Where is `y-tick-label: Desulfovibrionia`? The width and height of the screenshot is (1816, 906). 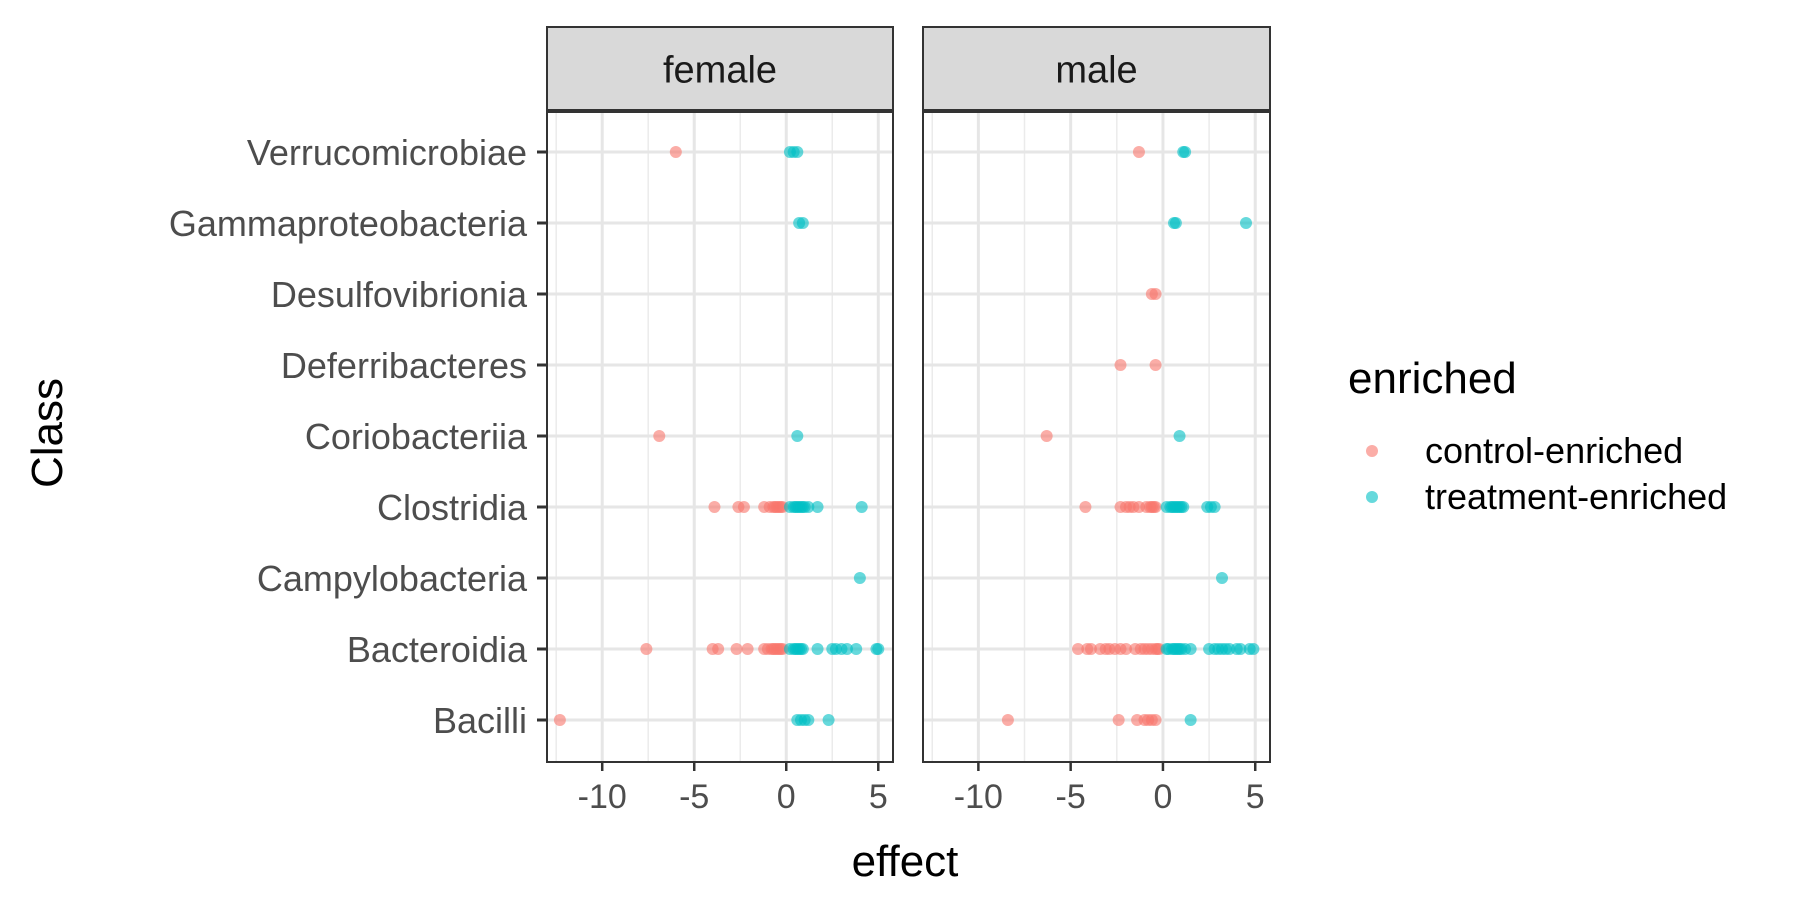 y-tick-label: Desulfovibrionia is located at coordinates (399, 294).